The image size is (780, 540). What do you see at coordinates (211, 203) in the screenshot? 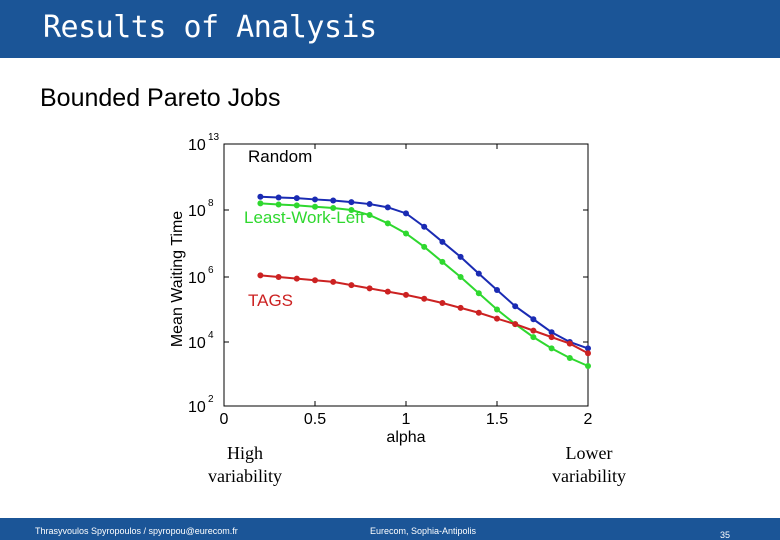
I see `y-tick-exponent: 8` at bounding box center [211, 203].